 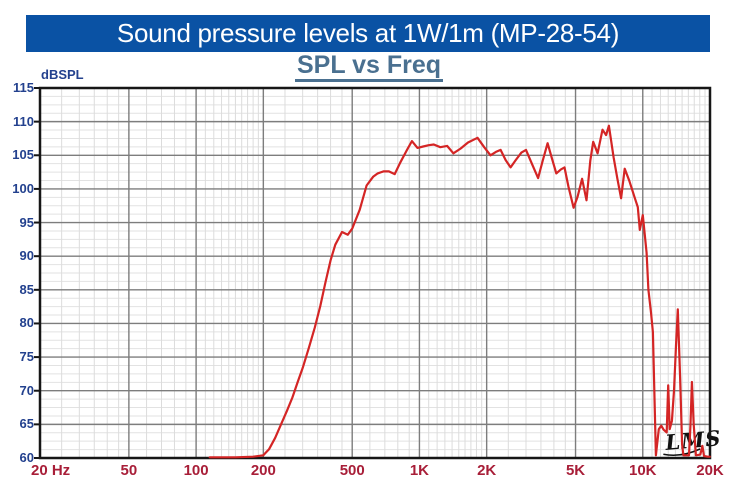 What do you see at coordinates (352, 470) in the screenshot?
I see `x-tick-label: 500` at bounding box center [352, 470].